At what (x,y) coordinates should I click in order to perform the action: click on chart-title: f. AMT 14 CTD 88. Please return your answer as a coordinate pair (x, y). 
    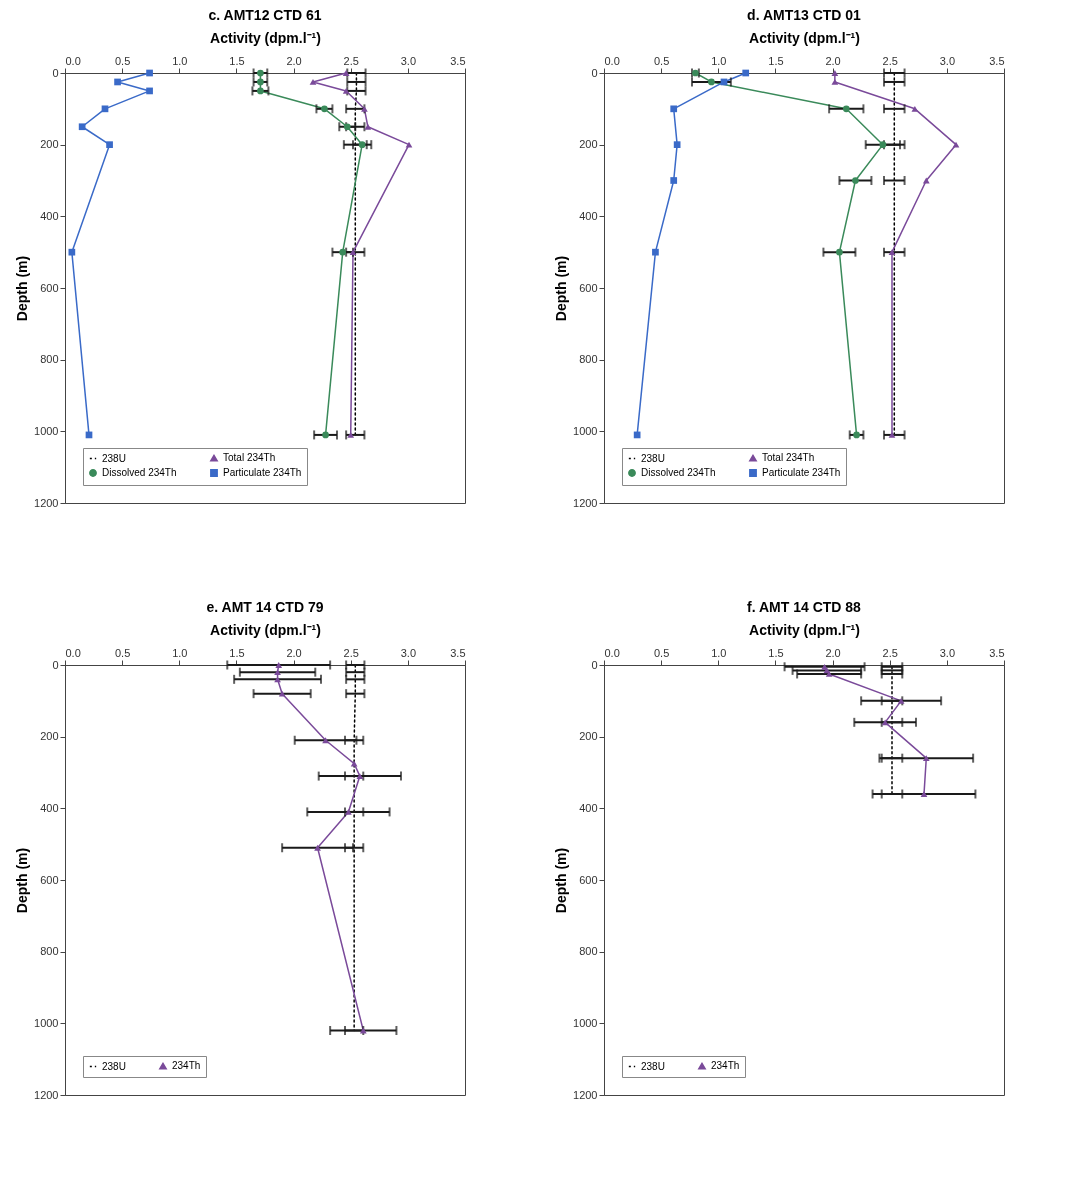
    Looking at the image, I should click on (804, 607).